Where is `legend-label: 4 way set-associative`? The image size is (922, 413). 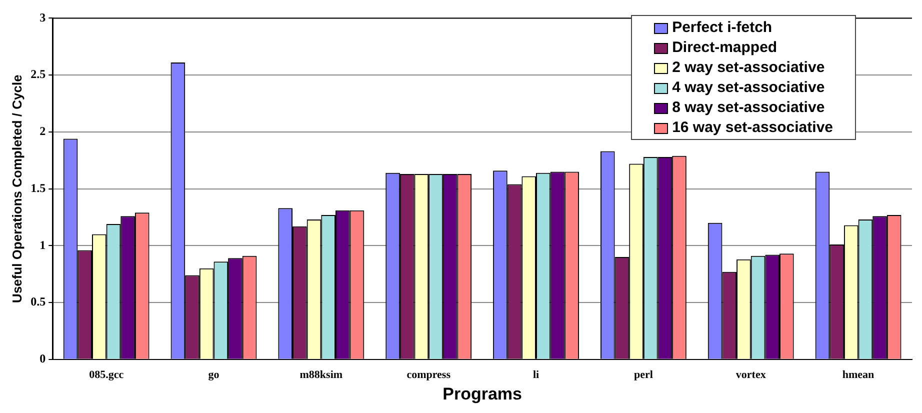 legend-label: 4 way set-associative is located at coordinates (748, 88).